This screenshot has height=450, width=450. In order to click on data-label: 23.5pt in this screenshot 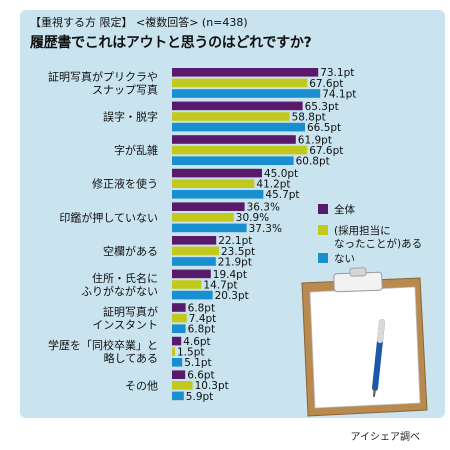, I will do `click(238, 252)`.